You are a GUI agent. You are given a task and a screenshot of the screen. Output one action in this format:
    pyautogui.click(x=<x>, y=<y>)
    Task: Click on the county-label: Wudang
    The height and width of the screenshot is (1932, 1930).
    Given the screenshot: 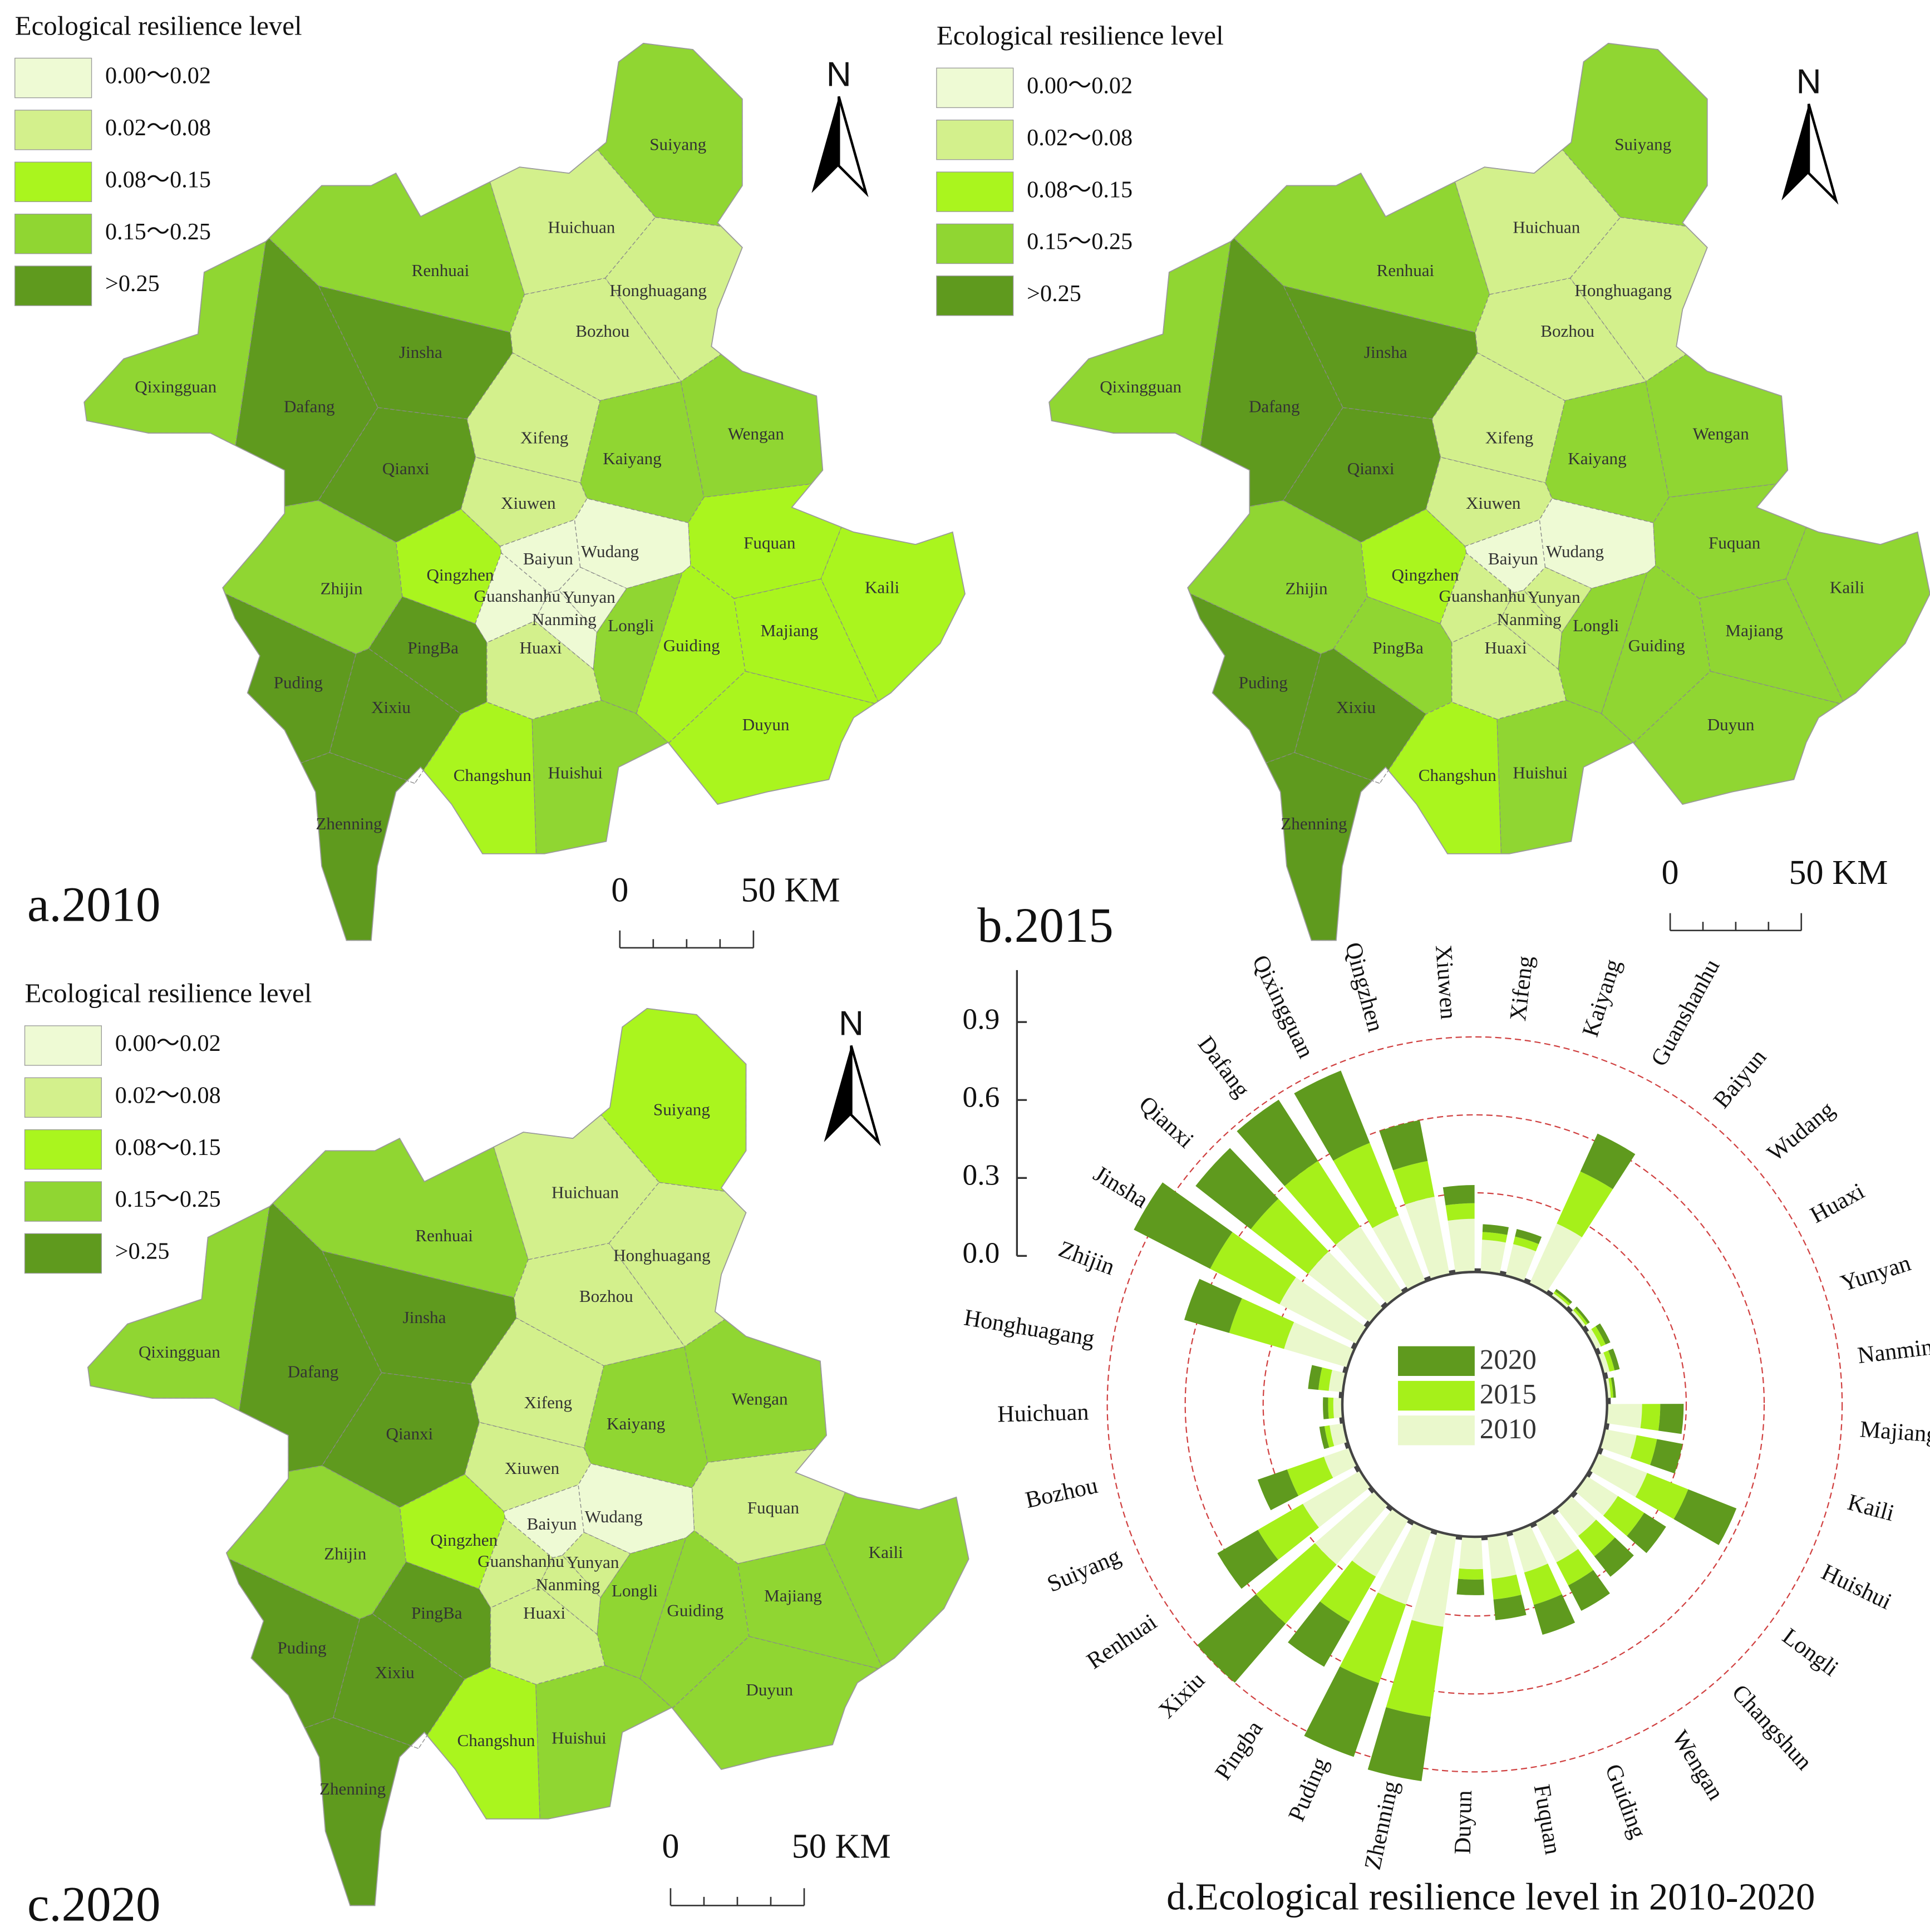 What is the action you would take?
    pyautogui.click(x=1575, y=551)
    